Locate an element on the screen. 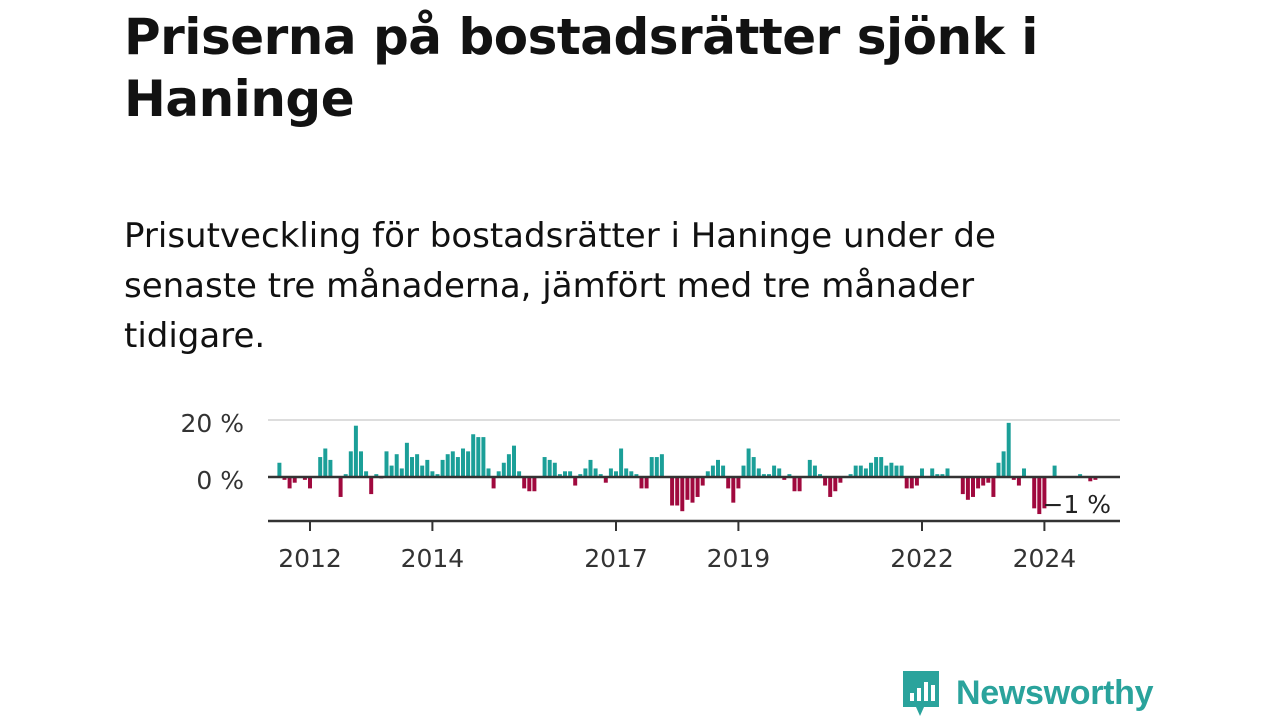  x-tick-label: 2014 is located at coordinates (433, 558).